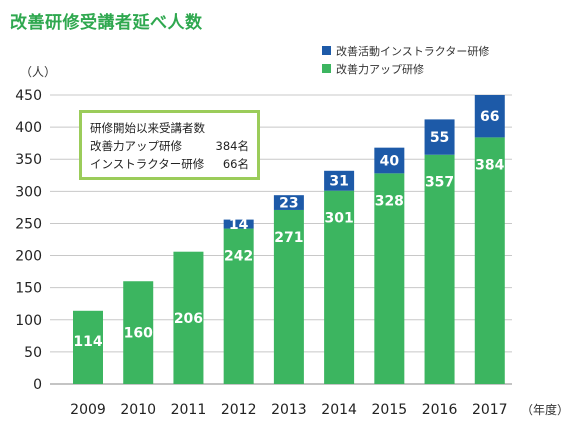  I want to click on x-tick-label: 2016, so click(440, 410).